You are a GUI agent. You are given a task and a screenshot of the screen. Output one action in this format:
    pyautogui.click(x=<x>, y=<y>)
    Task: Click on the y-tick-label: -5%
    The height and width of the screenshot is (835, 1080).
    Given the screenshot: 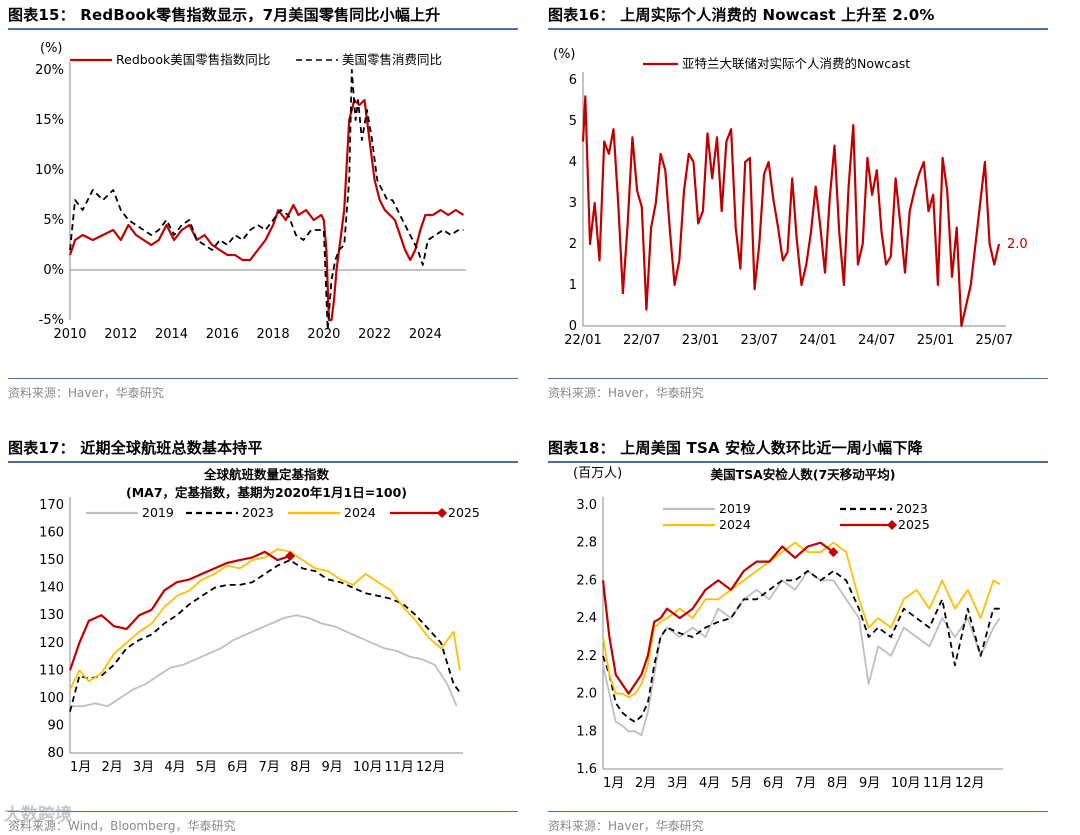 What is the action you would take?
    pyautogui.click(x=51, y=320)
    